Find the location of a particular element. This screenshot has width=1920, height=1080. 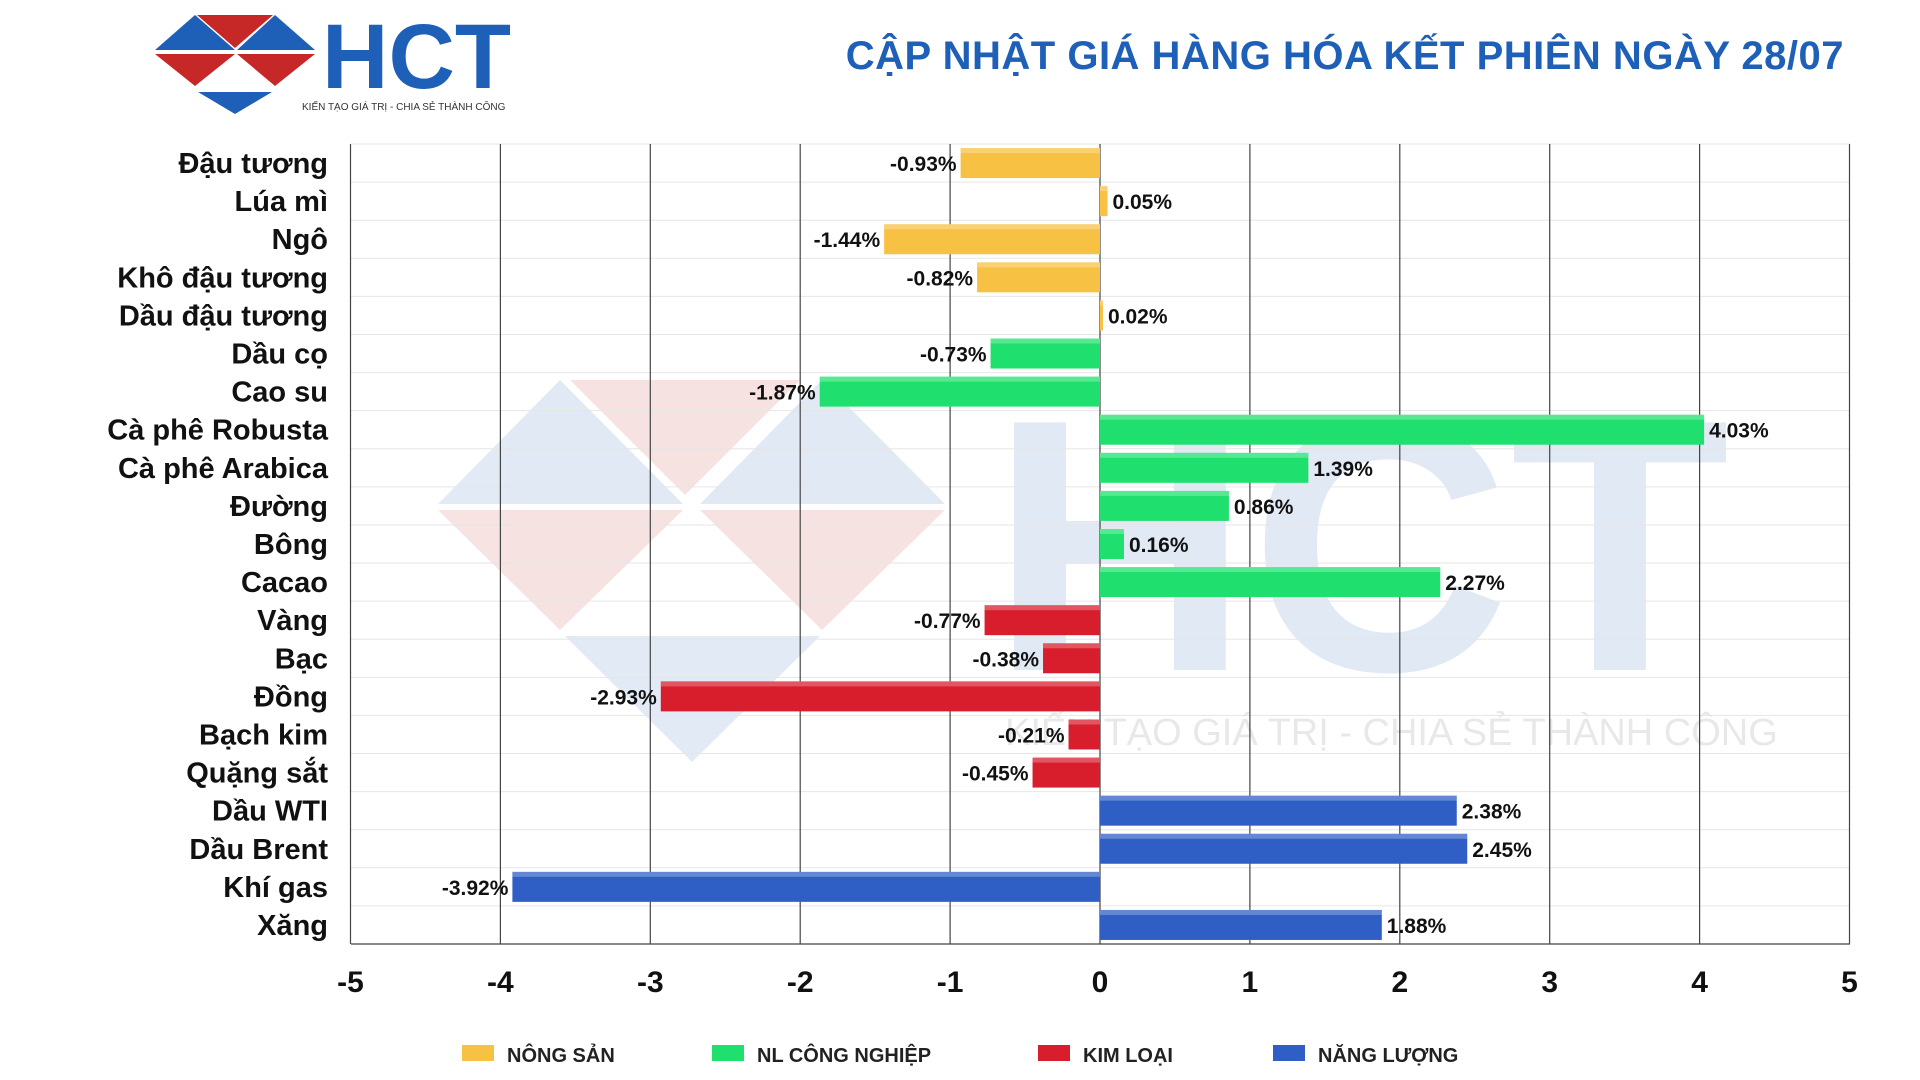

value-label: 4.03% is located at coordinates (1739, 431).